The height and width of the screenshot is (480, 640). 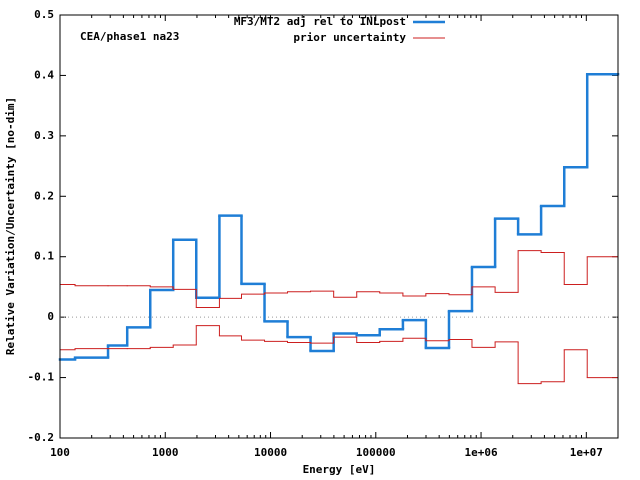 What do you see at coordinates (44, 135) in the screenshot?
I see `y-tick-label: 0.3` at bounding box center [44, 135].